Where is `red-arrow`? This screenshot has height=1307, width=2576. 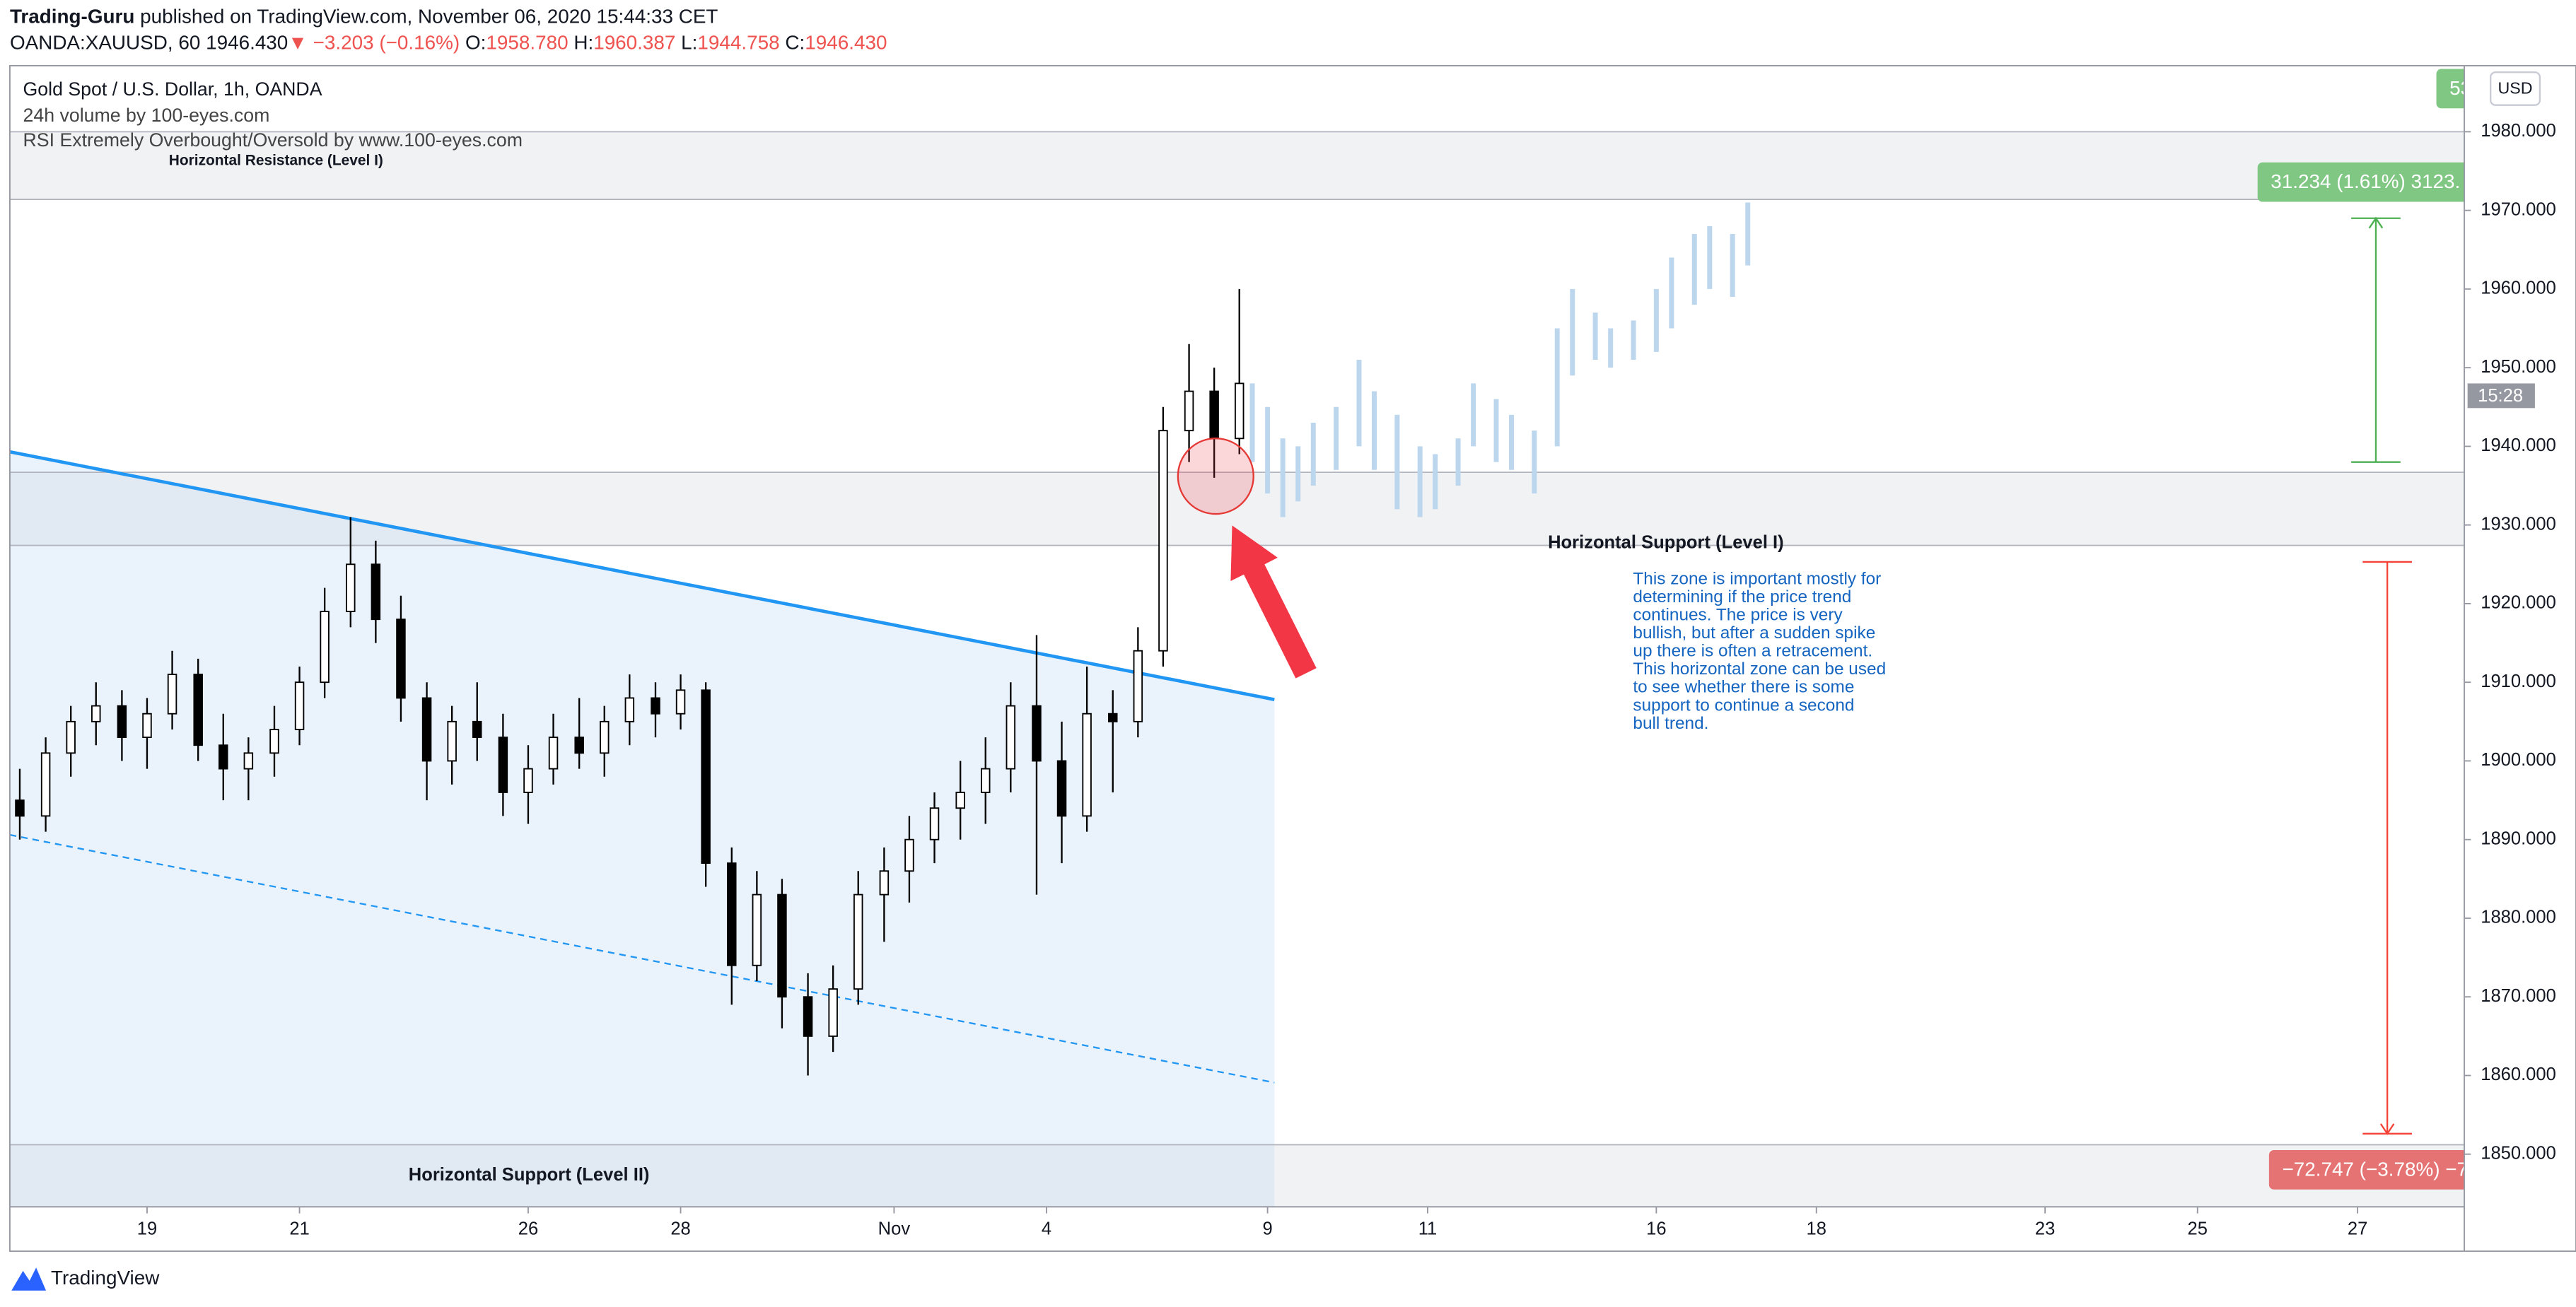 red-arrow is located at coordinates (1273, 602).